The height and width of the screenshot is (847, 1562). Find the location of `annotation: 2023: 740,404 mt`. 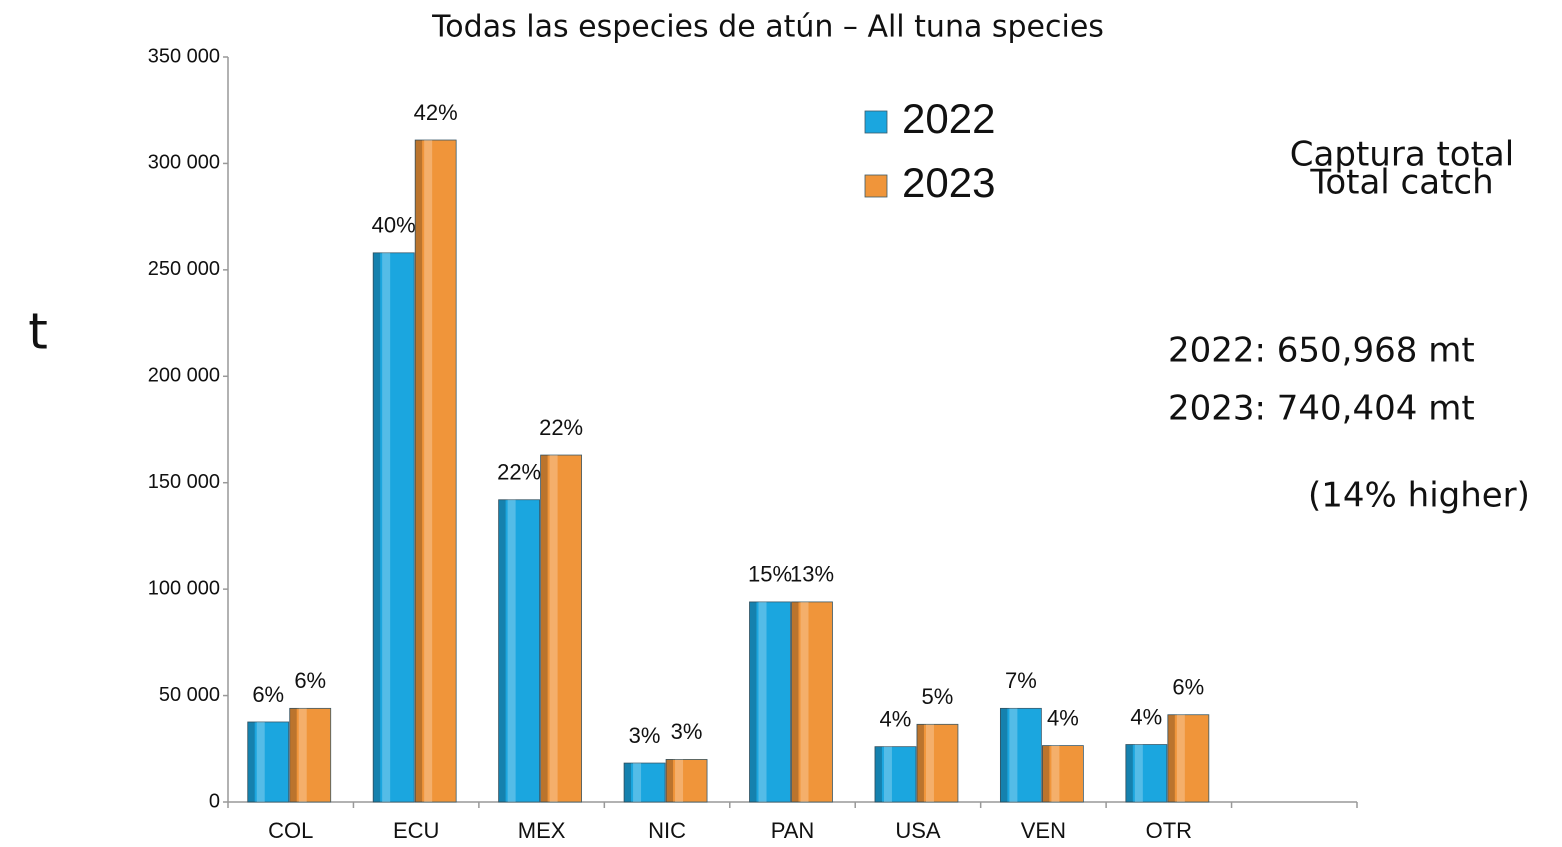

annotation: 2023: 740,404 mt is located at coordinates (1321, 409).